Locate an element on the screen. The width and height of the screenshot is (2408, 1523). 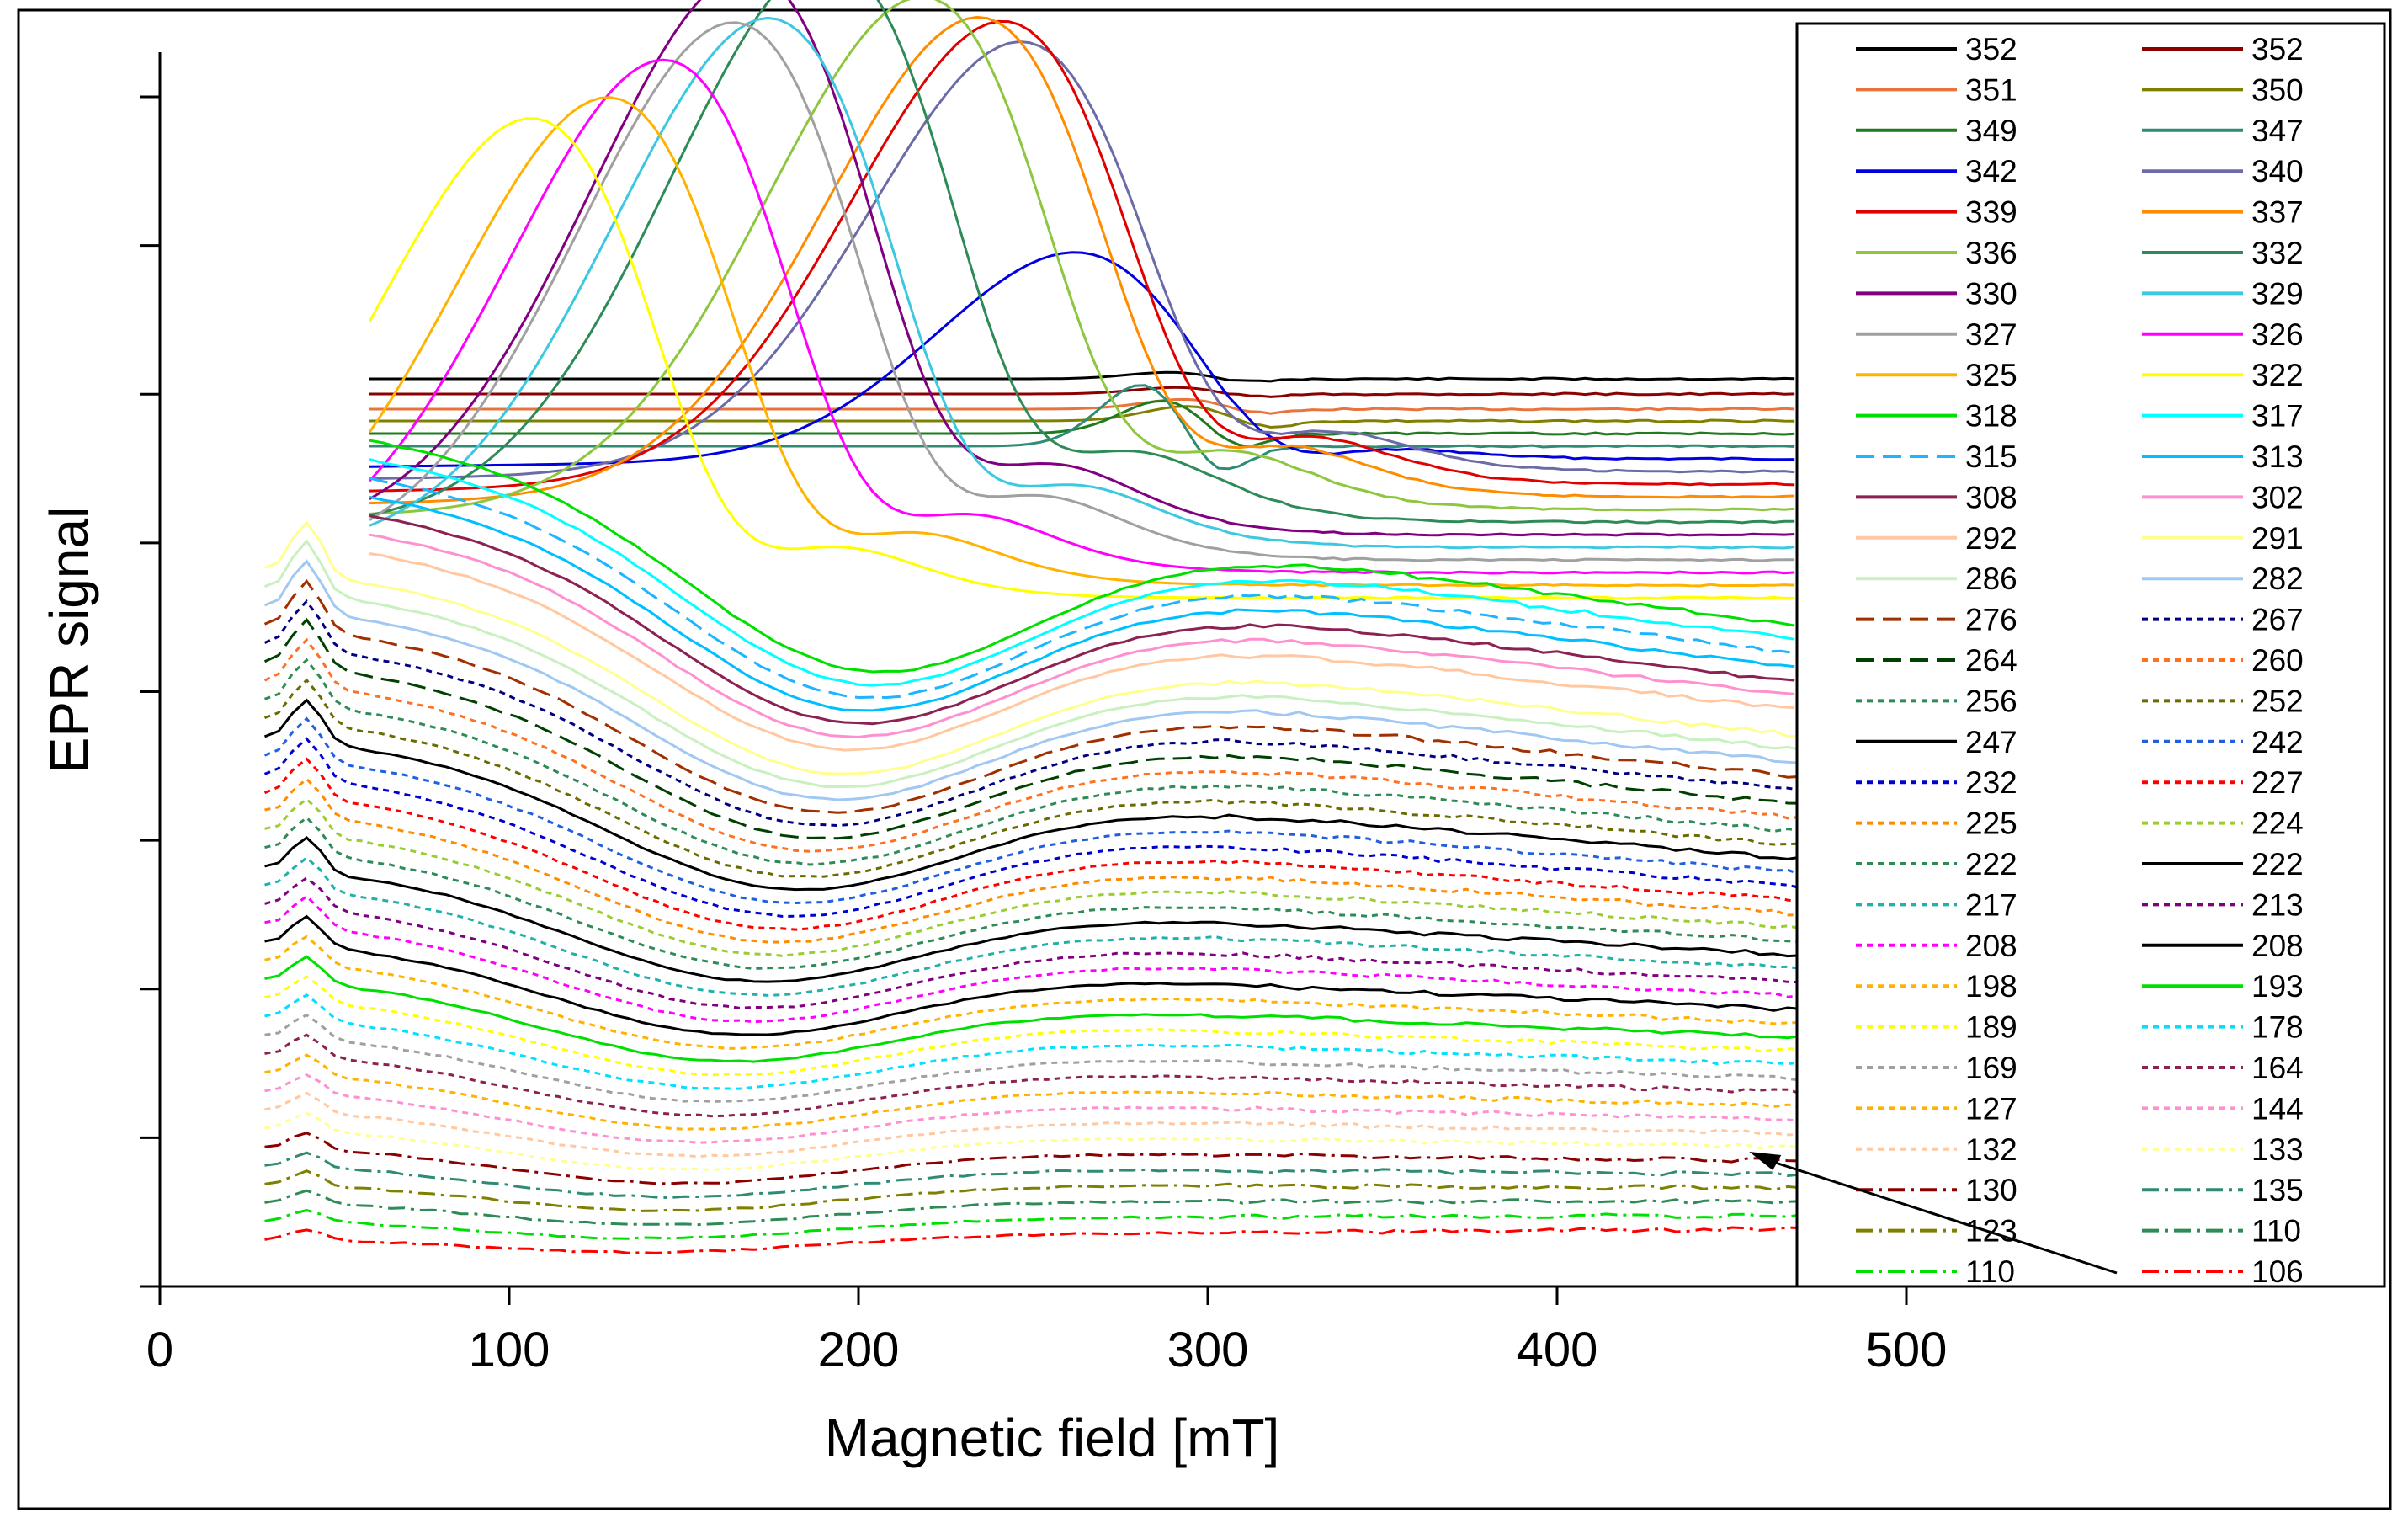
x-tick-label-0: 0 is located at coordinates (159, 1350).